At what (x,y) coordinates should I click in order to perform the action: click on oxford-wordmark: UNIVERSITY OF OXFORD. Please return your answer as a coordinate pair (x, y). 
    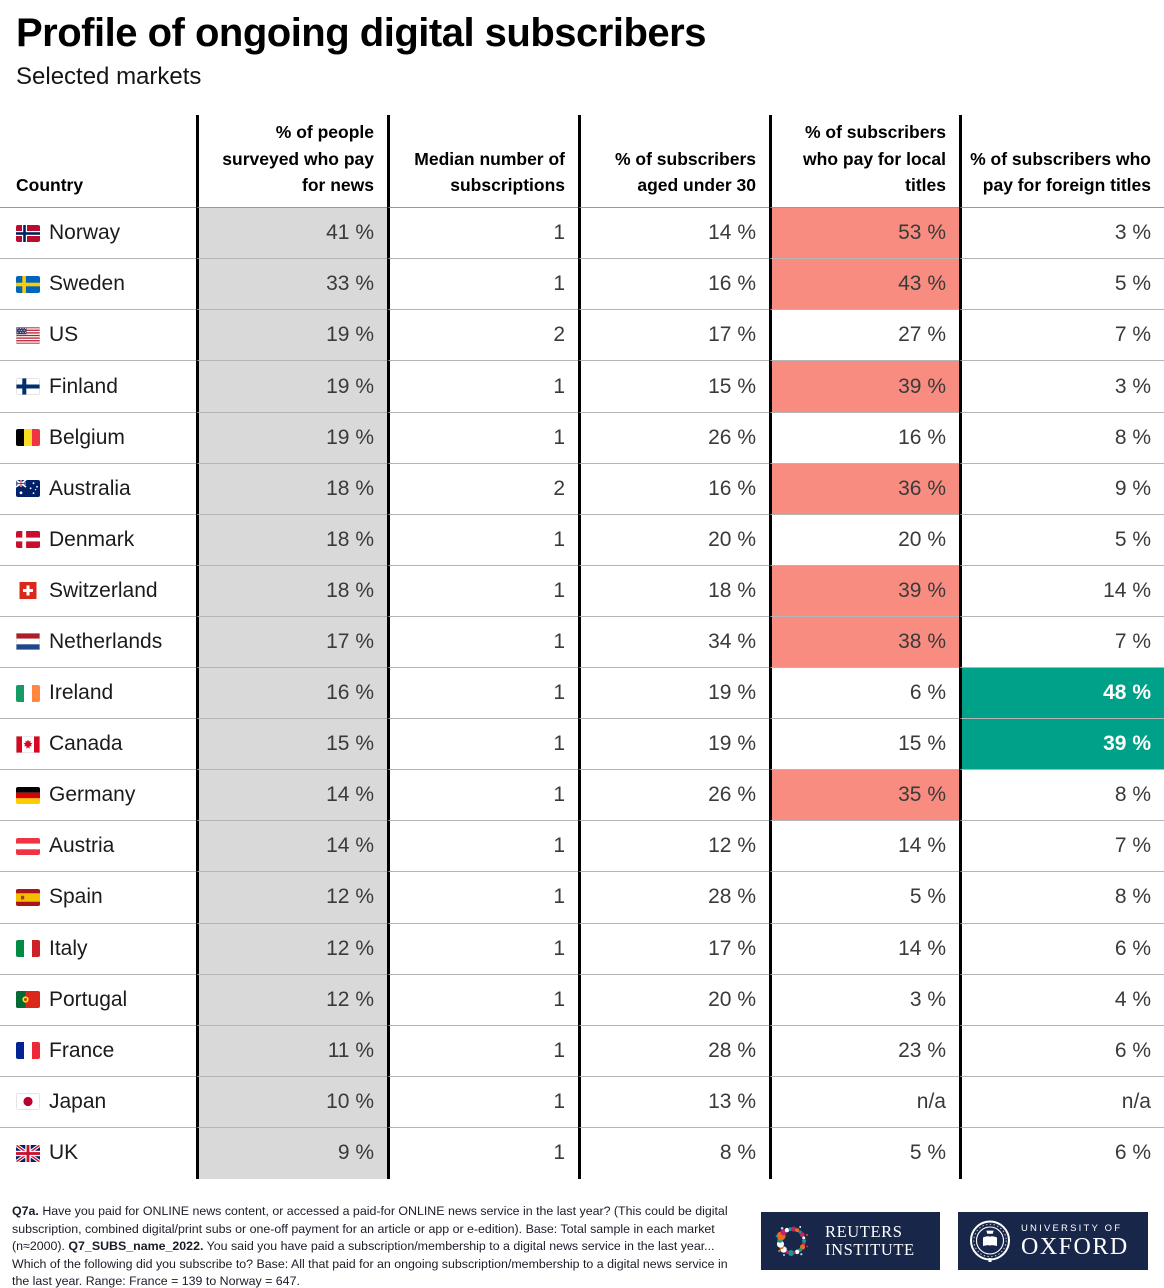
    Looking at the image, I should click on (1075, 1241).